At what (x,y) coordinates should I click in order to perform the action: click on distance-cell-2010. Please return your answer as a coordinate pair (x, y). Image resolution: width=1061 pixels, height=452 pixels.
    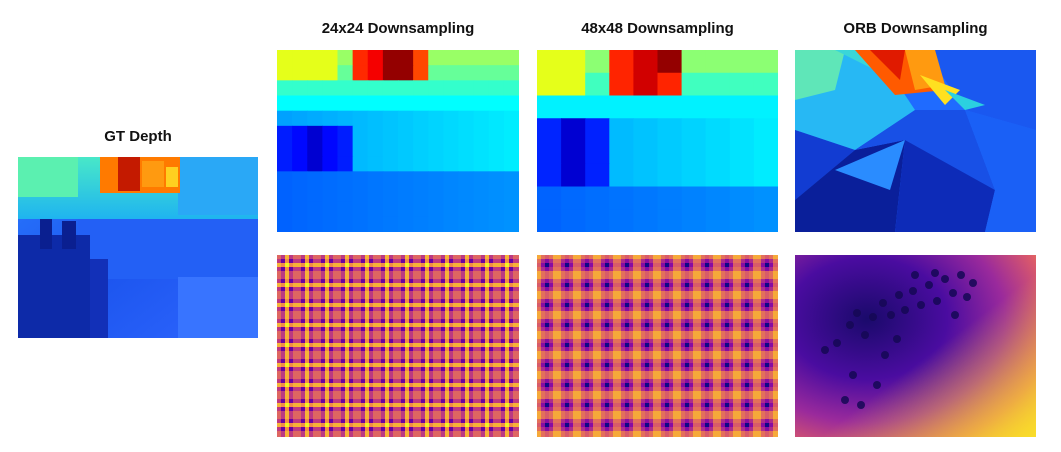
    Looking at the image, I should click on (511, 385).